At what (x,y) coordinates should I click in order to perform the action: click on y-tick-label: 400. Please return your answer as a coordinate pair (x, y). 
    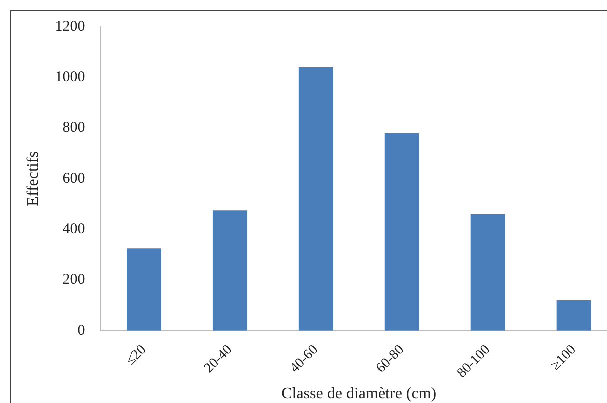
    Looking at the image, I should click on (74, 230).